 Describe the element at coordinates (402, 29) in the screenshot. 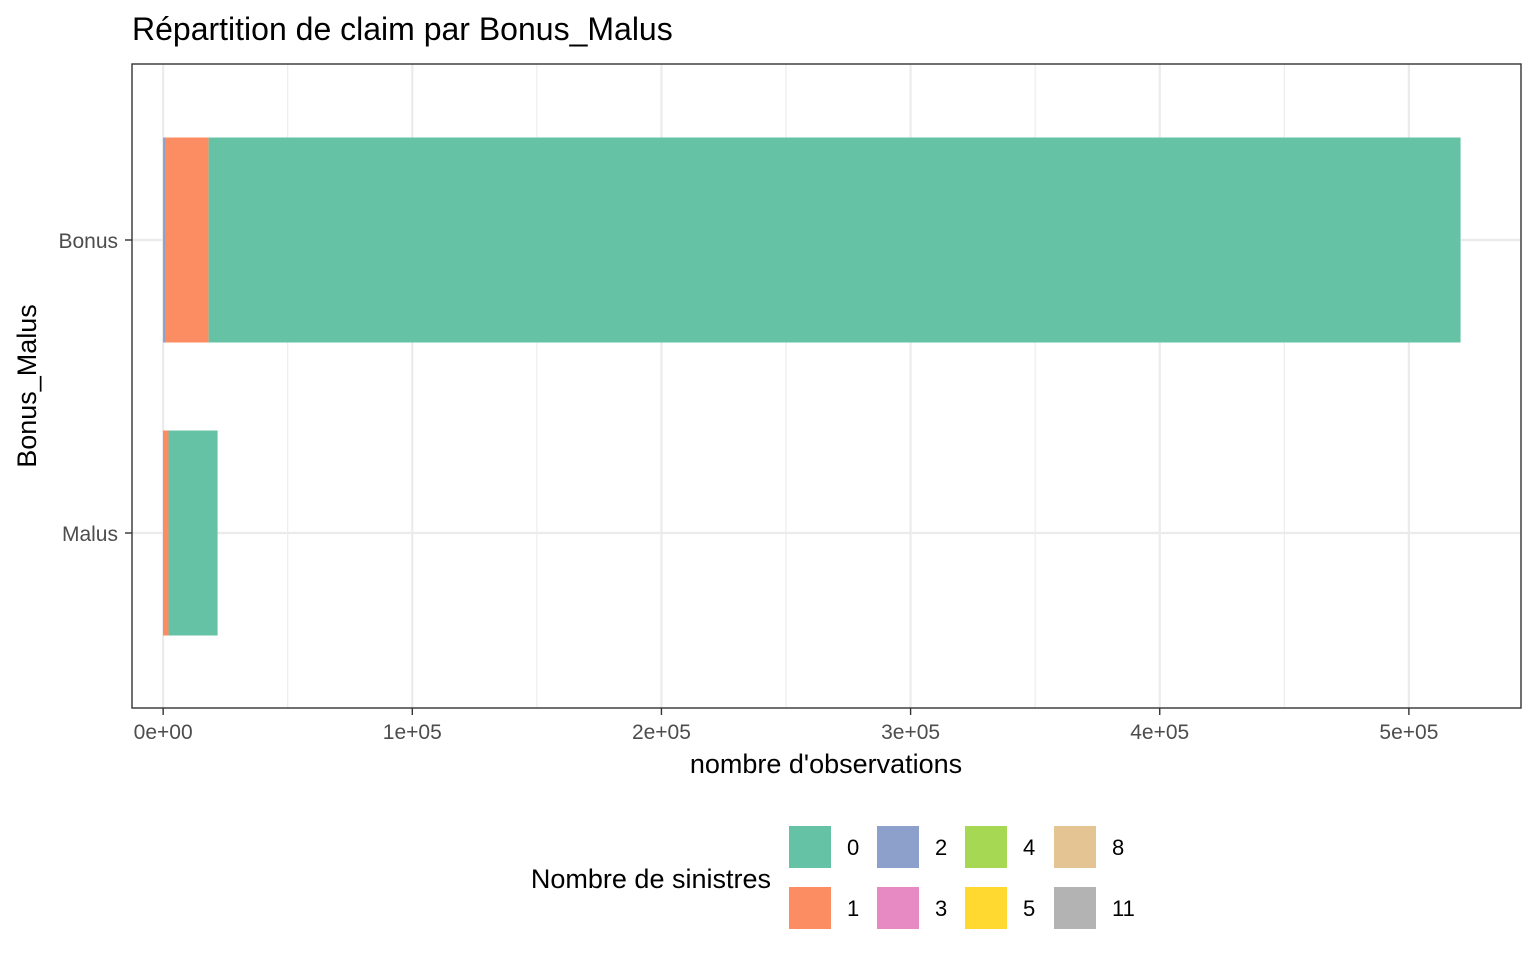

I see `chart-title: Répartition de claim par Bonus_Malus` at that location.